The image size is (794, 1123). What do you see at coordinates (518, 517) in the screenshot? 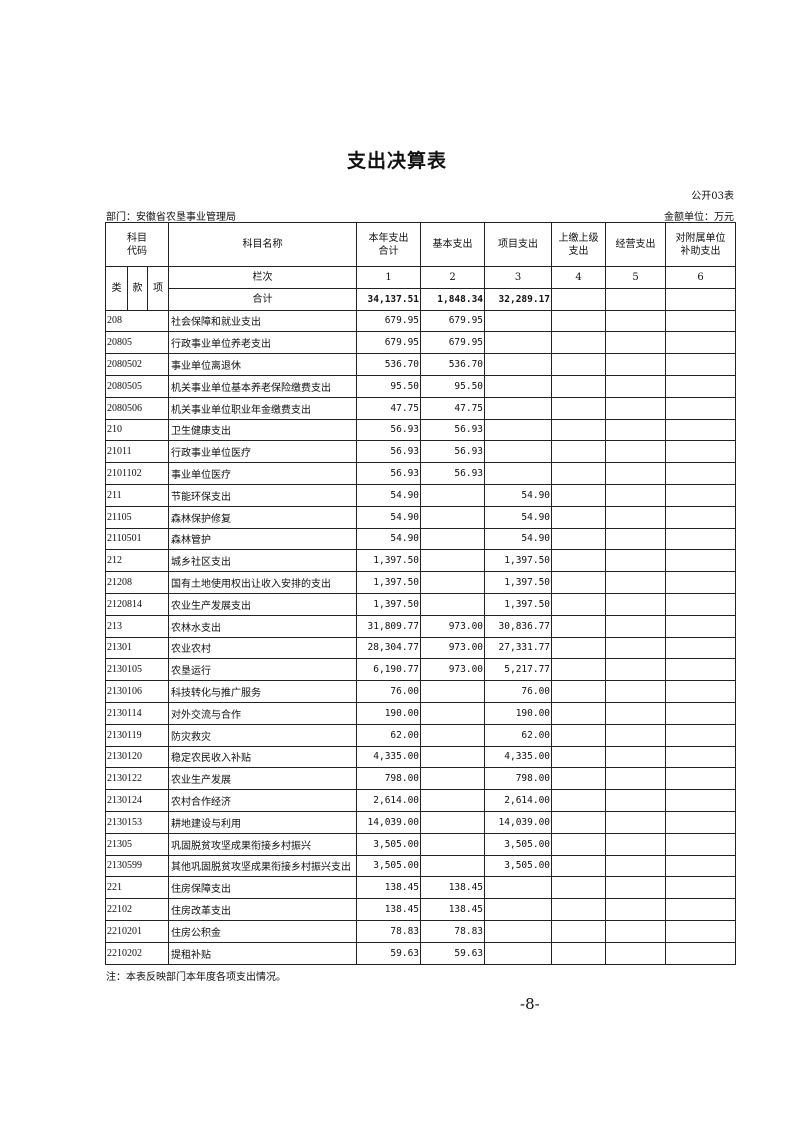
I see `project-cell: 54.90` at bounding box center [518, 517].